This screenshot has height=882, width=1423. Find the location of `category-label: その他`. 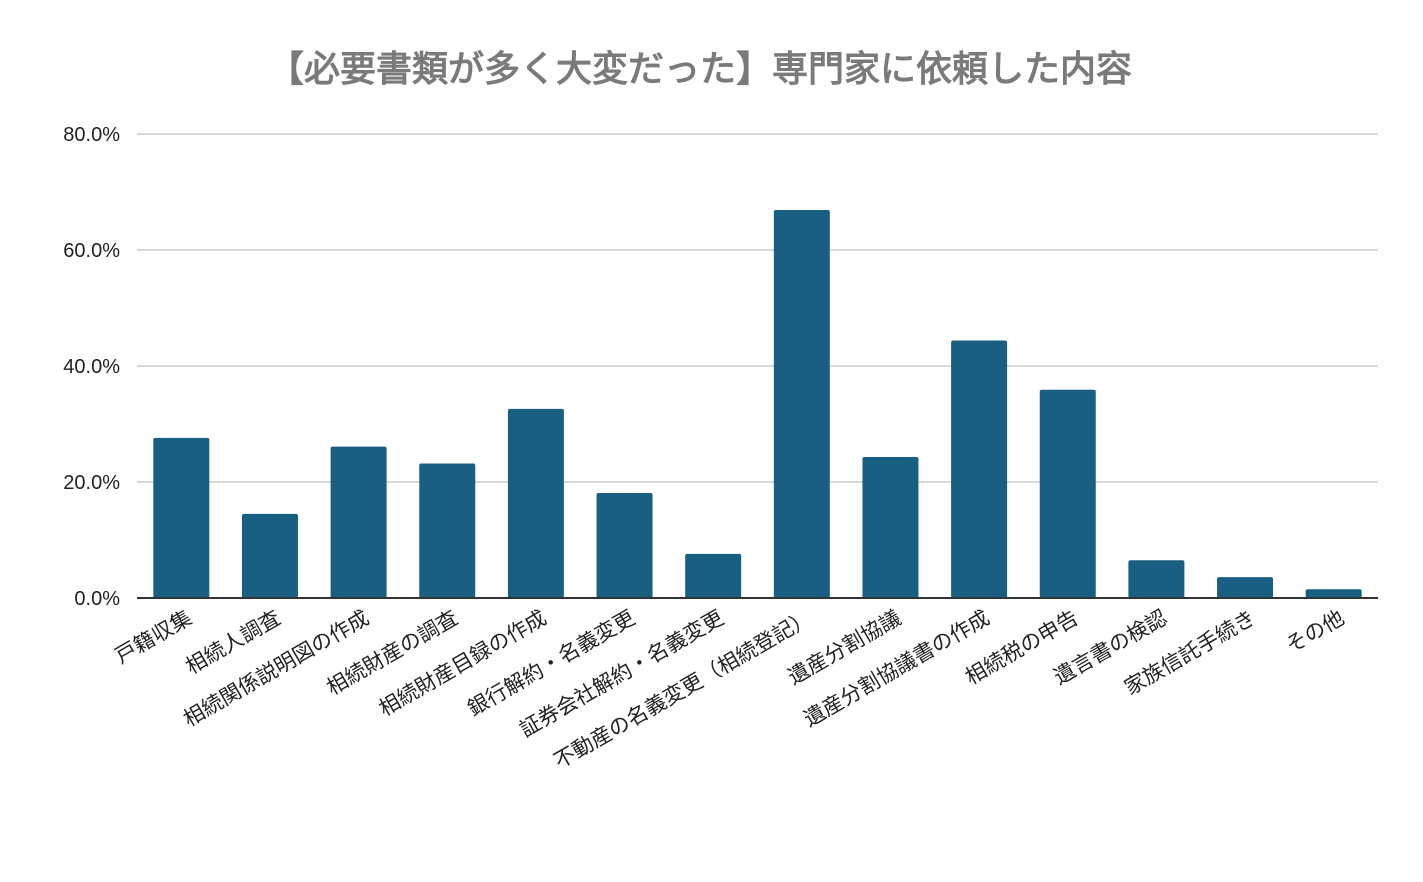

category-label: その他 is located at coordinates (1315, 632).